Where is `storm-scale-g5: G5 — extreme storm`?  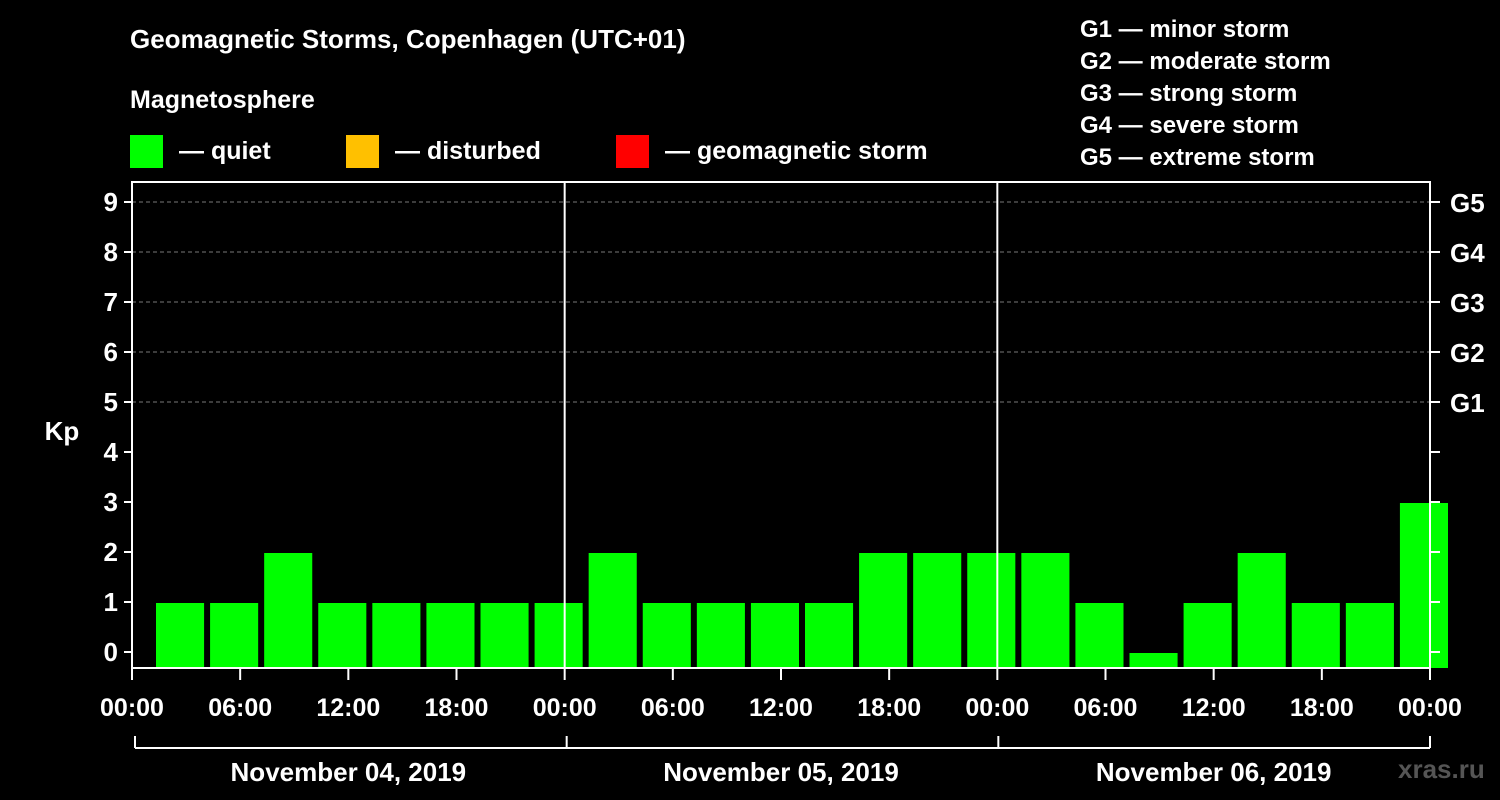
storm-scale-g5: G5 — extreme storm is located at coordinates (1197, 157).